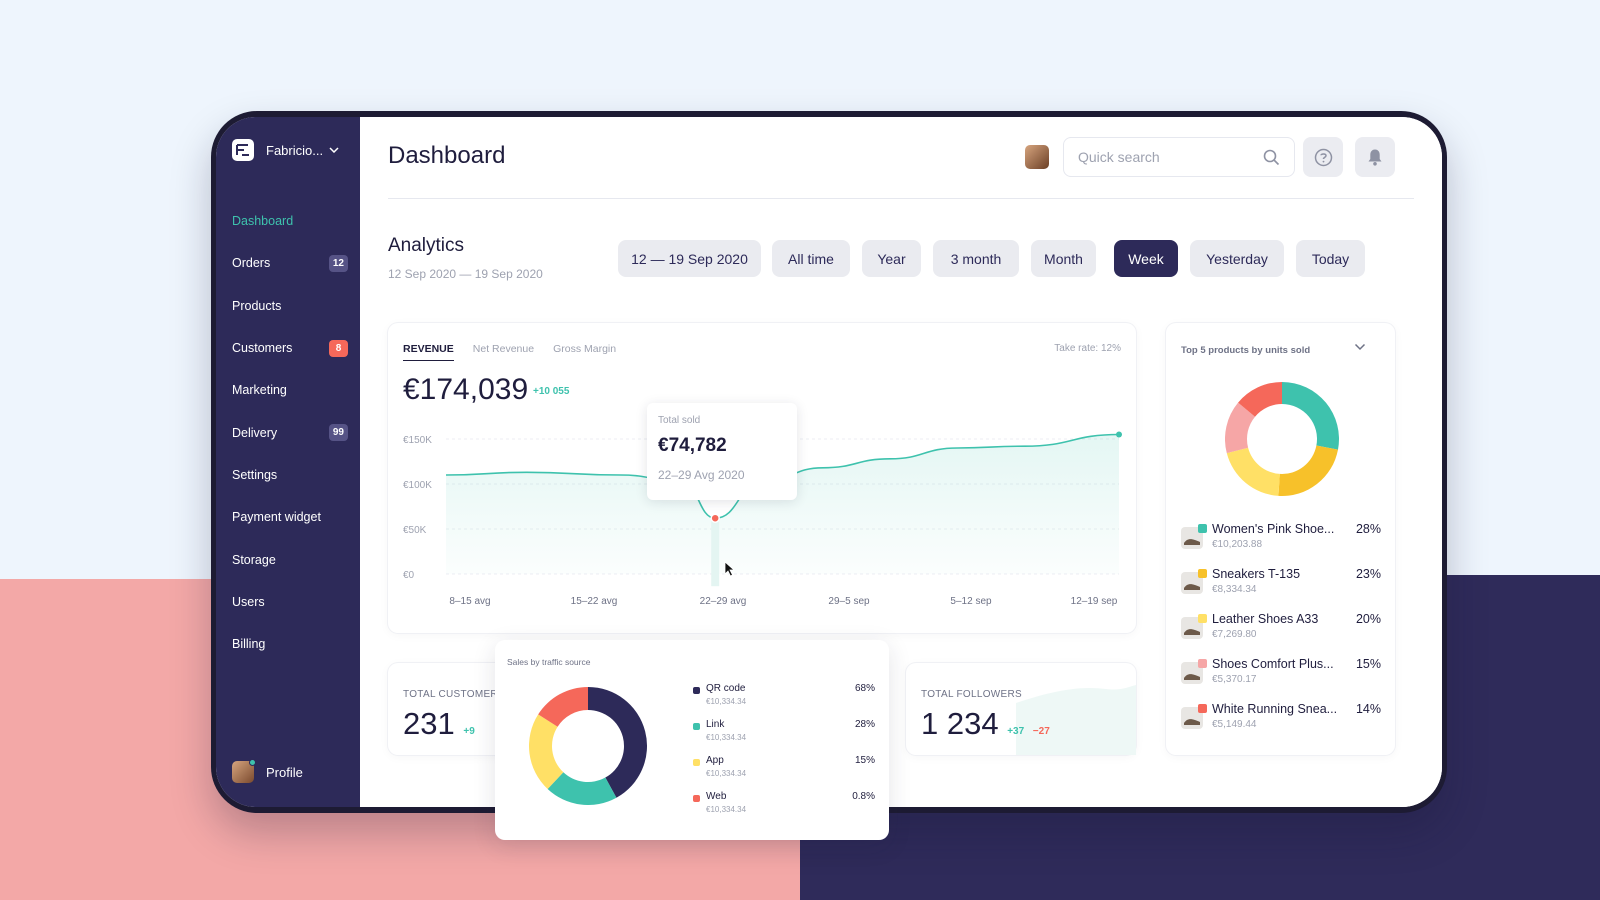 This screenshot has width=1600, height=900. I want to click on sidebar-item-delivery: Delivery 99, so click(290, 432).